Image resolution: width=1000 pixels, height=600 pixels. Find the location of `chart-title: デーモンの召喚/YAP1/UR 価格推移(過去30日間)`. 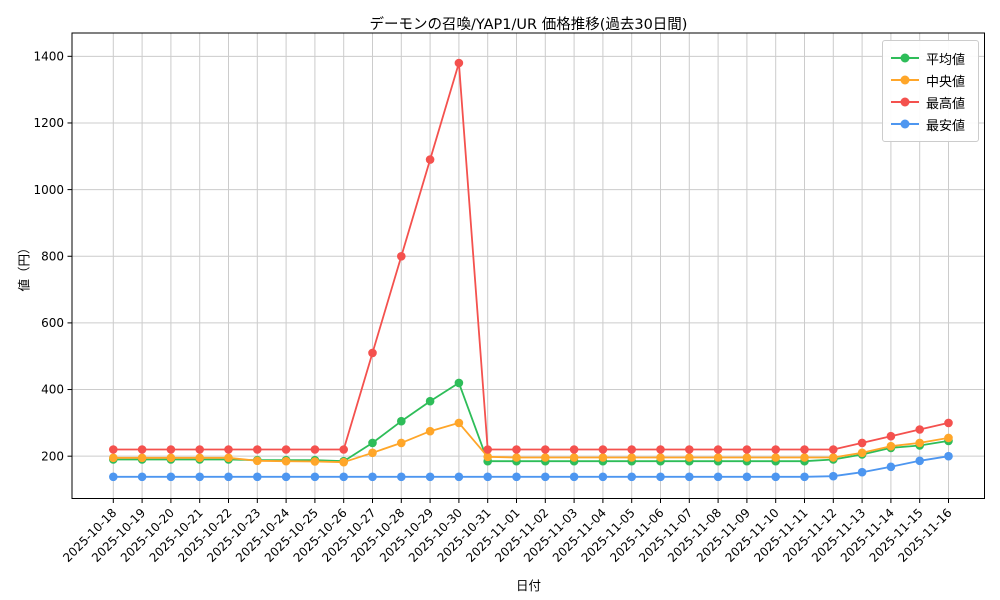

chart-title: デーモンの召喚/YAP1/UR 価格推移(過去30日間) is located at coordinates (528, 25).